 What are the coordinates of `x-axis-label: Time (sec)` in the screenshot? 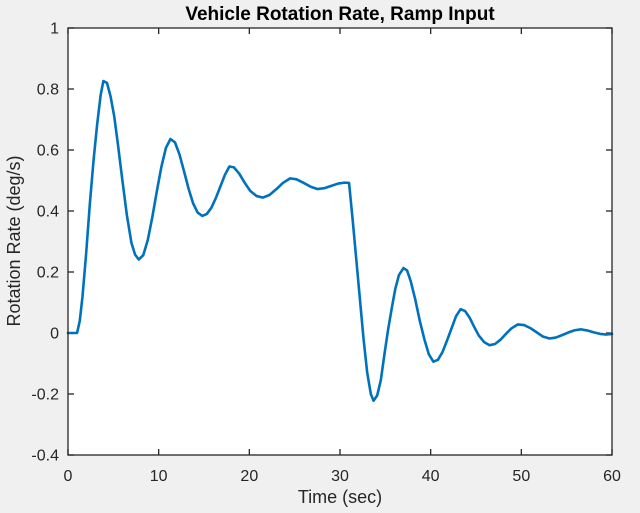 It's located at (340, 497).